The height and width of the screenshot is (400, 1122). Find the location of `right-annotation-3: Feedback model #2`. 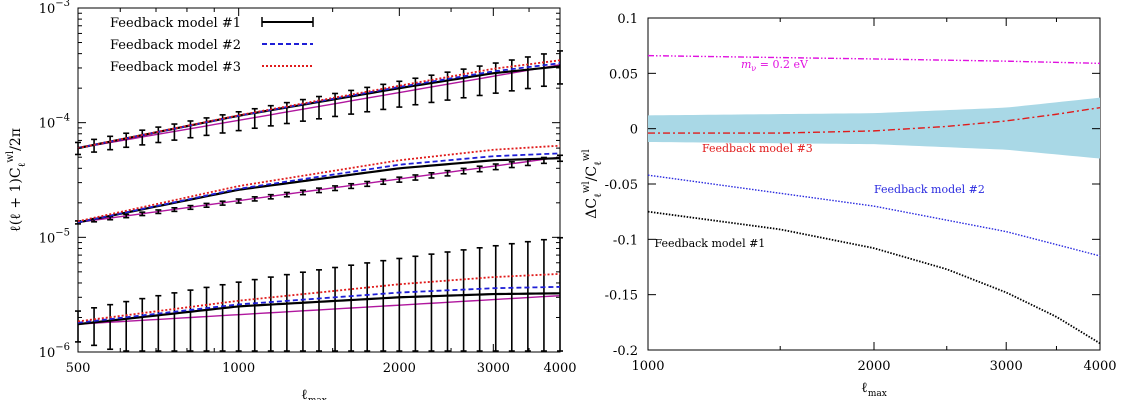

right-annotation-3: Feedback model #2 is located at coordinates (929, 189).